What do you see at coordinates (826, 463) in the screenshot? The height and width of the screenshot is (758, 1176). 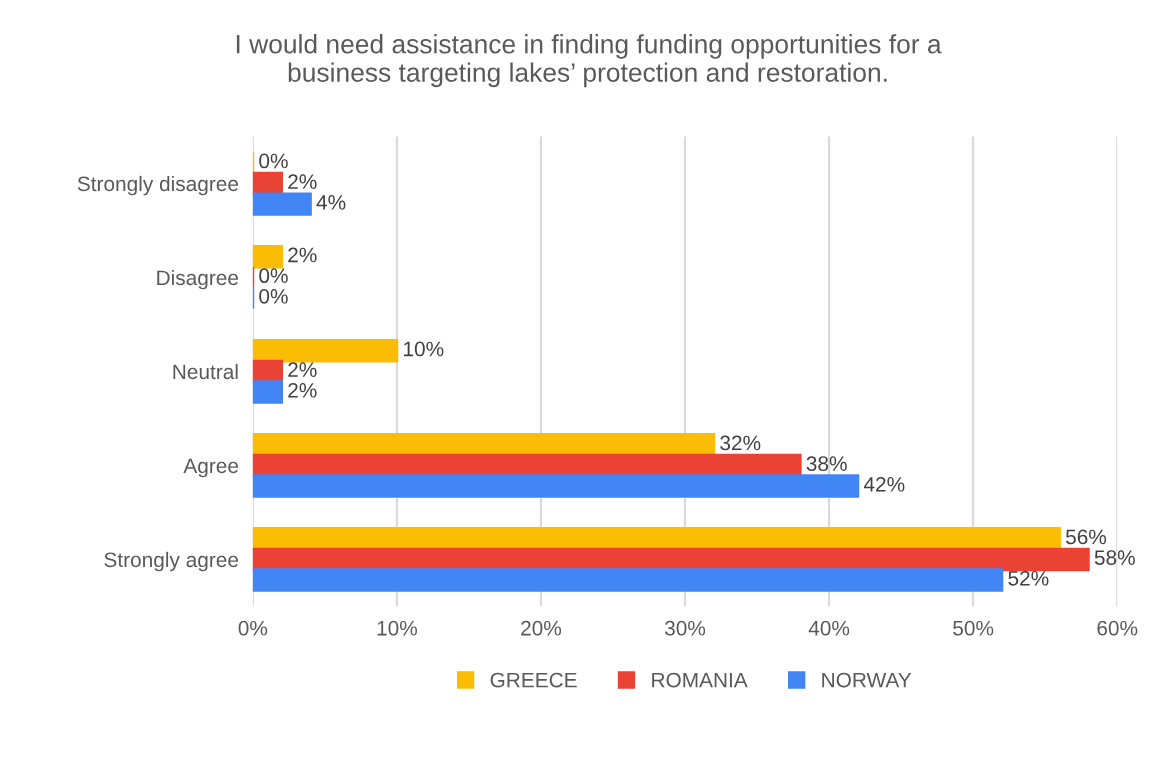 I see `data-label: 38%` at bounding box center [826, 463].